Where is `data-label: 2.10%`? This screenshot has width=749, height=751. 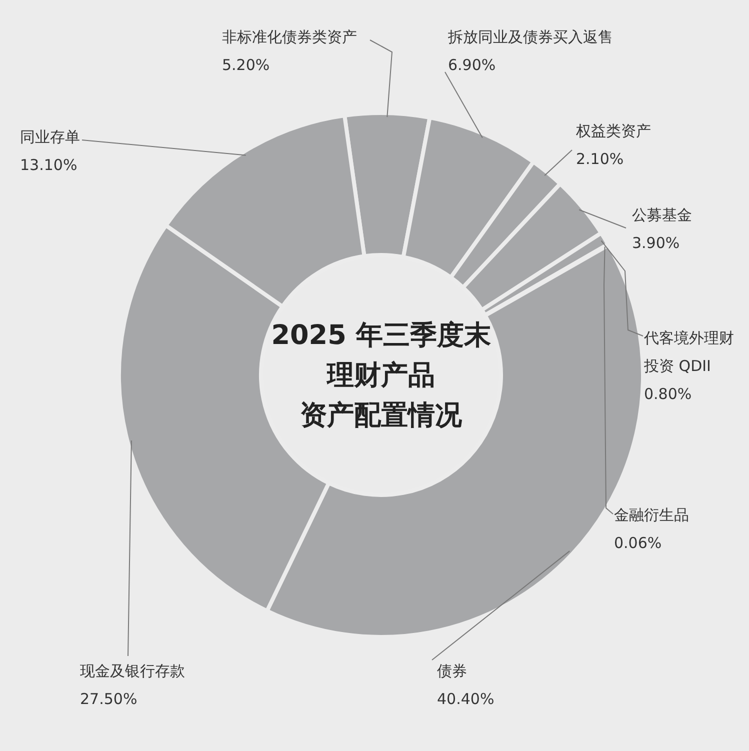
data-label: 2.10% is located at coordinates (600, 159).